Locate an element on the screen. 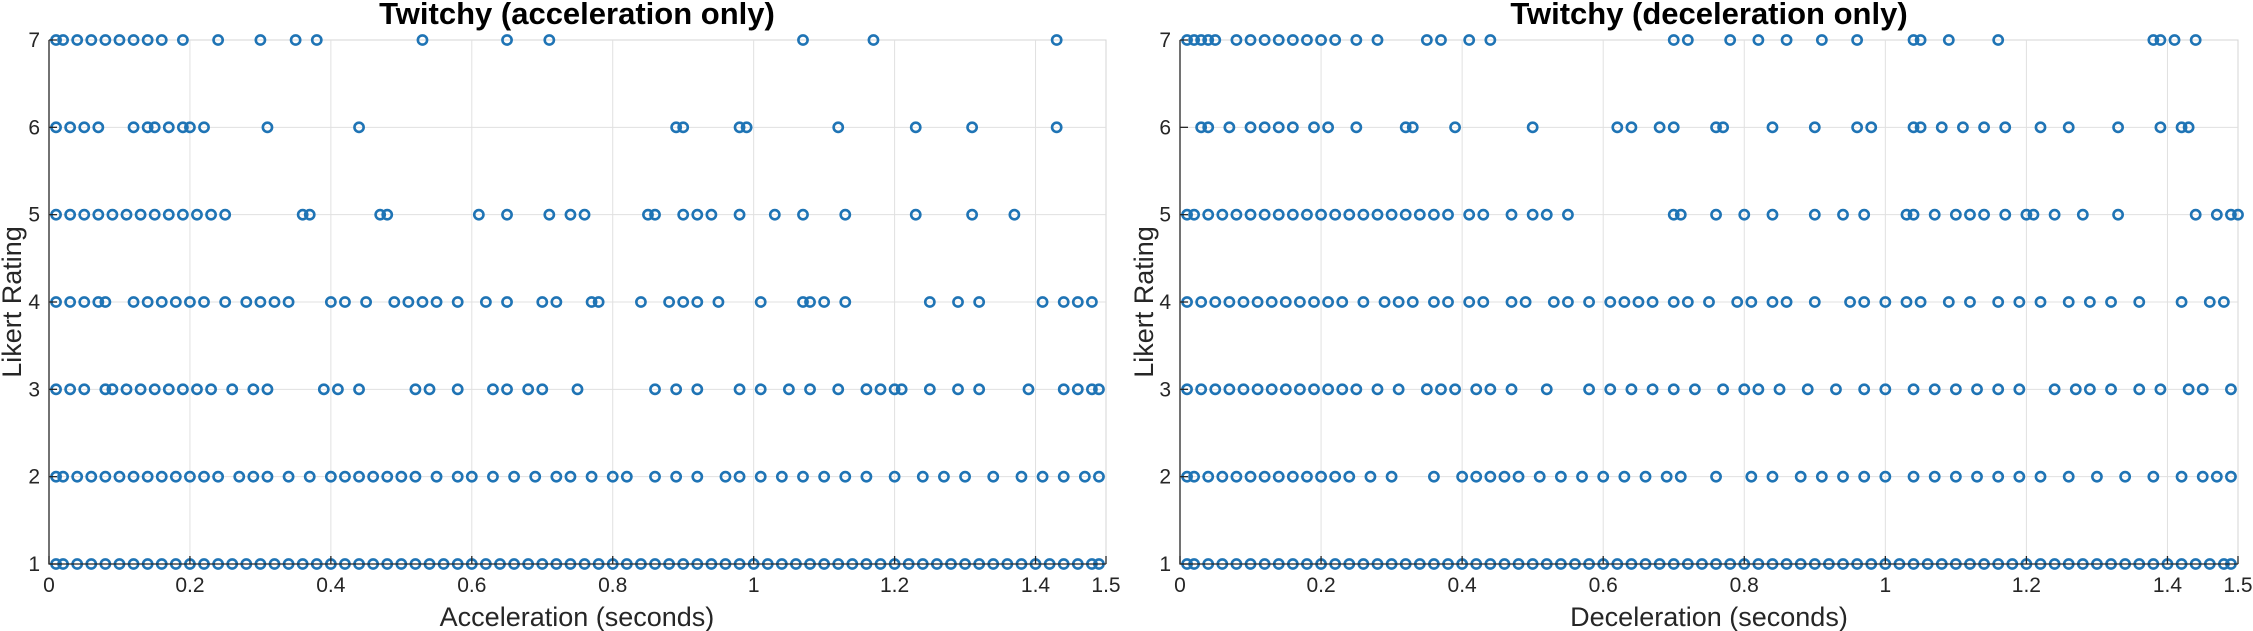  y-tick-label: 5 is located at coordinates (34, 215).